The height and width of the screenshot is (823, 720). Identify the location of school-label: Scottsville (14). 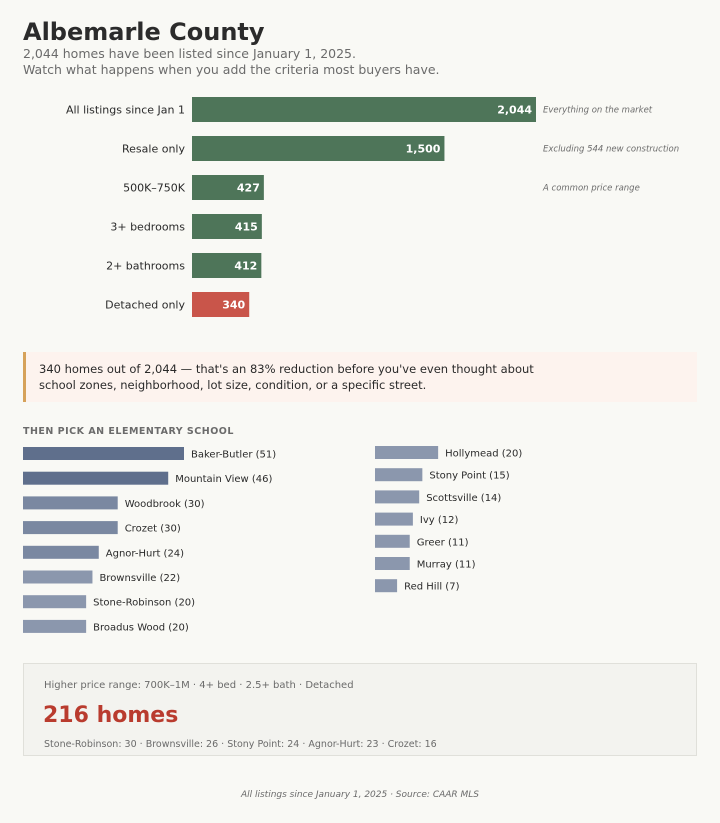
(463, 498).